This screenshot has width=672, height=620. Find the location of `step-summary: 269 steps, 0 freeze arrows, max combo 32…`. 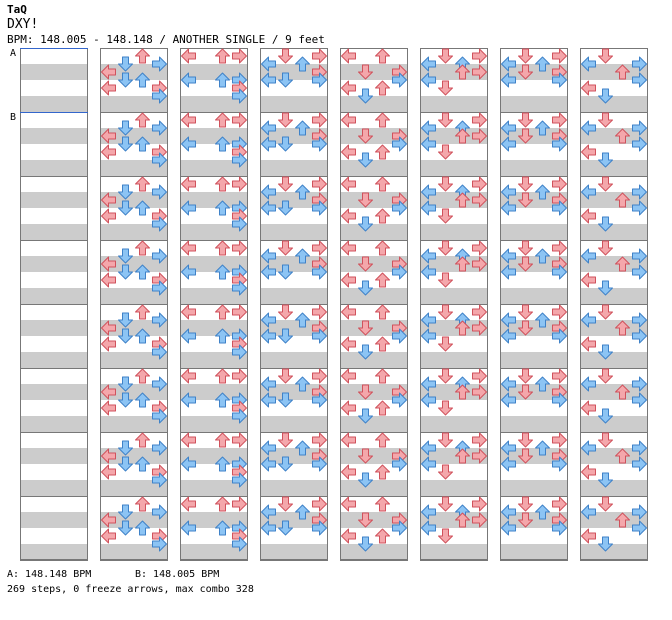

step-summary: 269 steps, 0 freeze arrows, max combo 32… is located at coordinates (130, 589).